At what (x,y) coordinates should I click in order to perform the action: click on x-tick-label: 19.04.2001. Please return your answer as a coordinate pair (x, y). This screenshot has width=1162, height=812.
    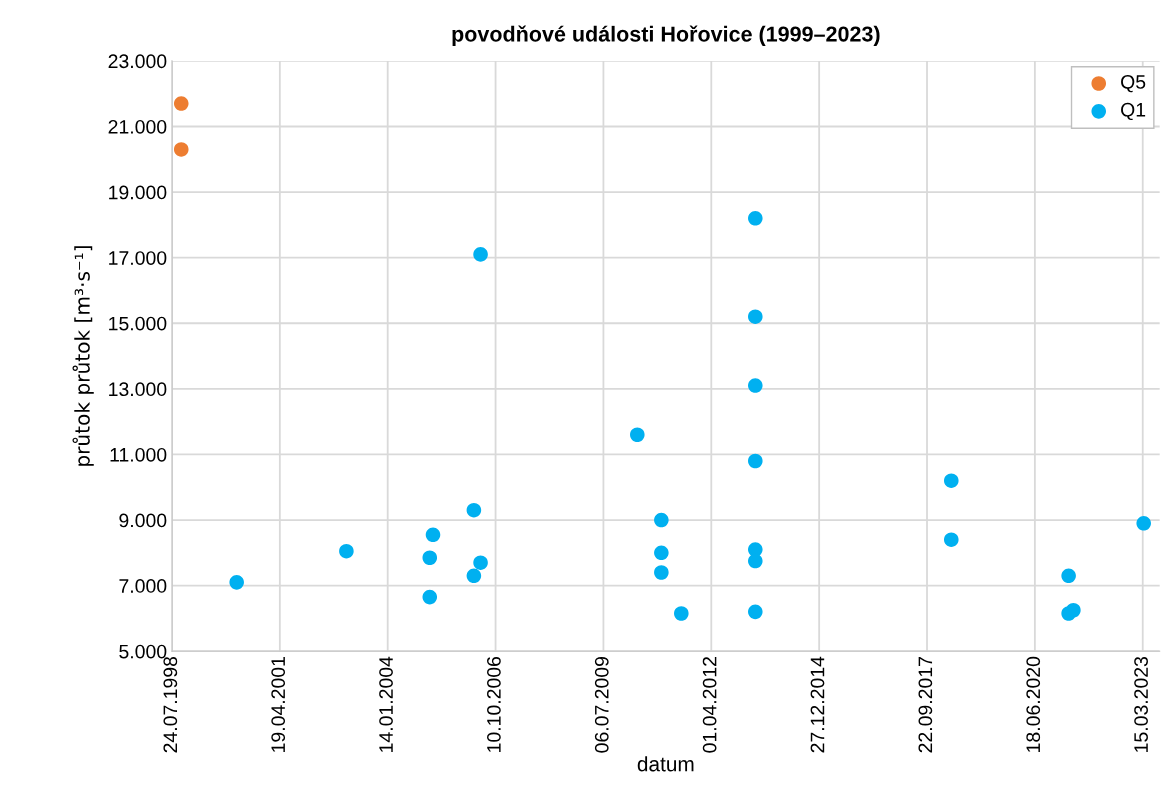
    Looking at the image, I should click on (278, 704).